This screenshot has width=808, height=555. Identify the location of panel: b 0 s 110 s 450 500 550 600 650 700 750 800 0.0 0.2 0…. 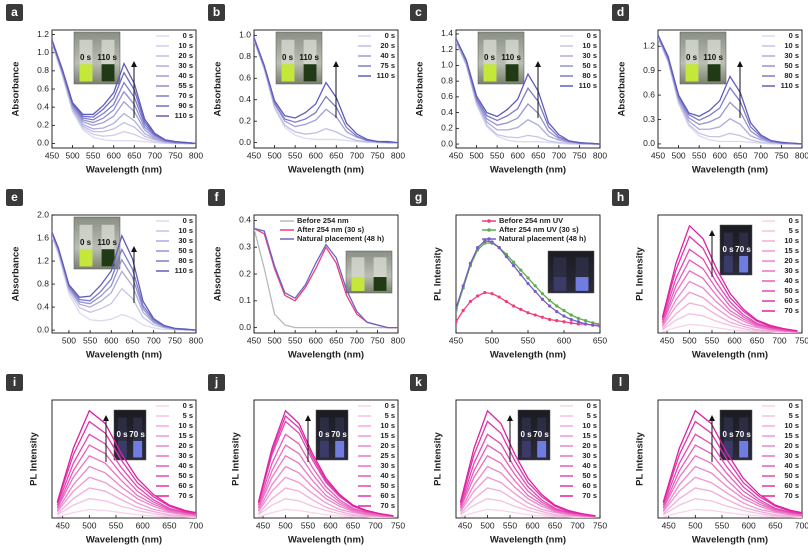
(306, 90).